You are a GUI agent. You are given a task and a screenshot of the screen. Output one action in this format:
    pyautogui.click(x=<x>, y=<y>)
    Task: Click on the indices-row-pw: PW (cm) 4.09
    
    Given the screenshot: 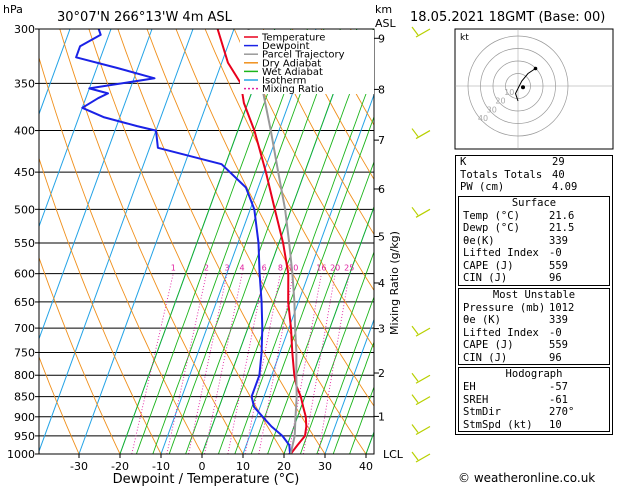 What is the action you would take?
    pyautogui.click(x=534, y=187)
    